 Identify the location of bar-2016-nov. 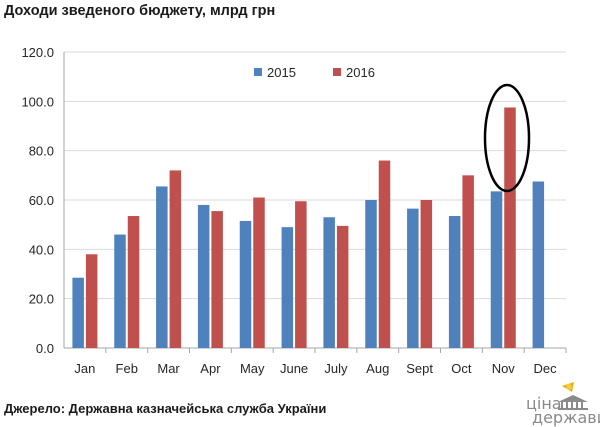
(510, 227).